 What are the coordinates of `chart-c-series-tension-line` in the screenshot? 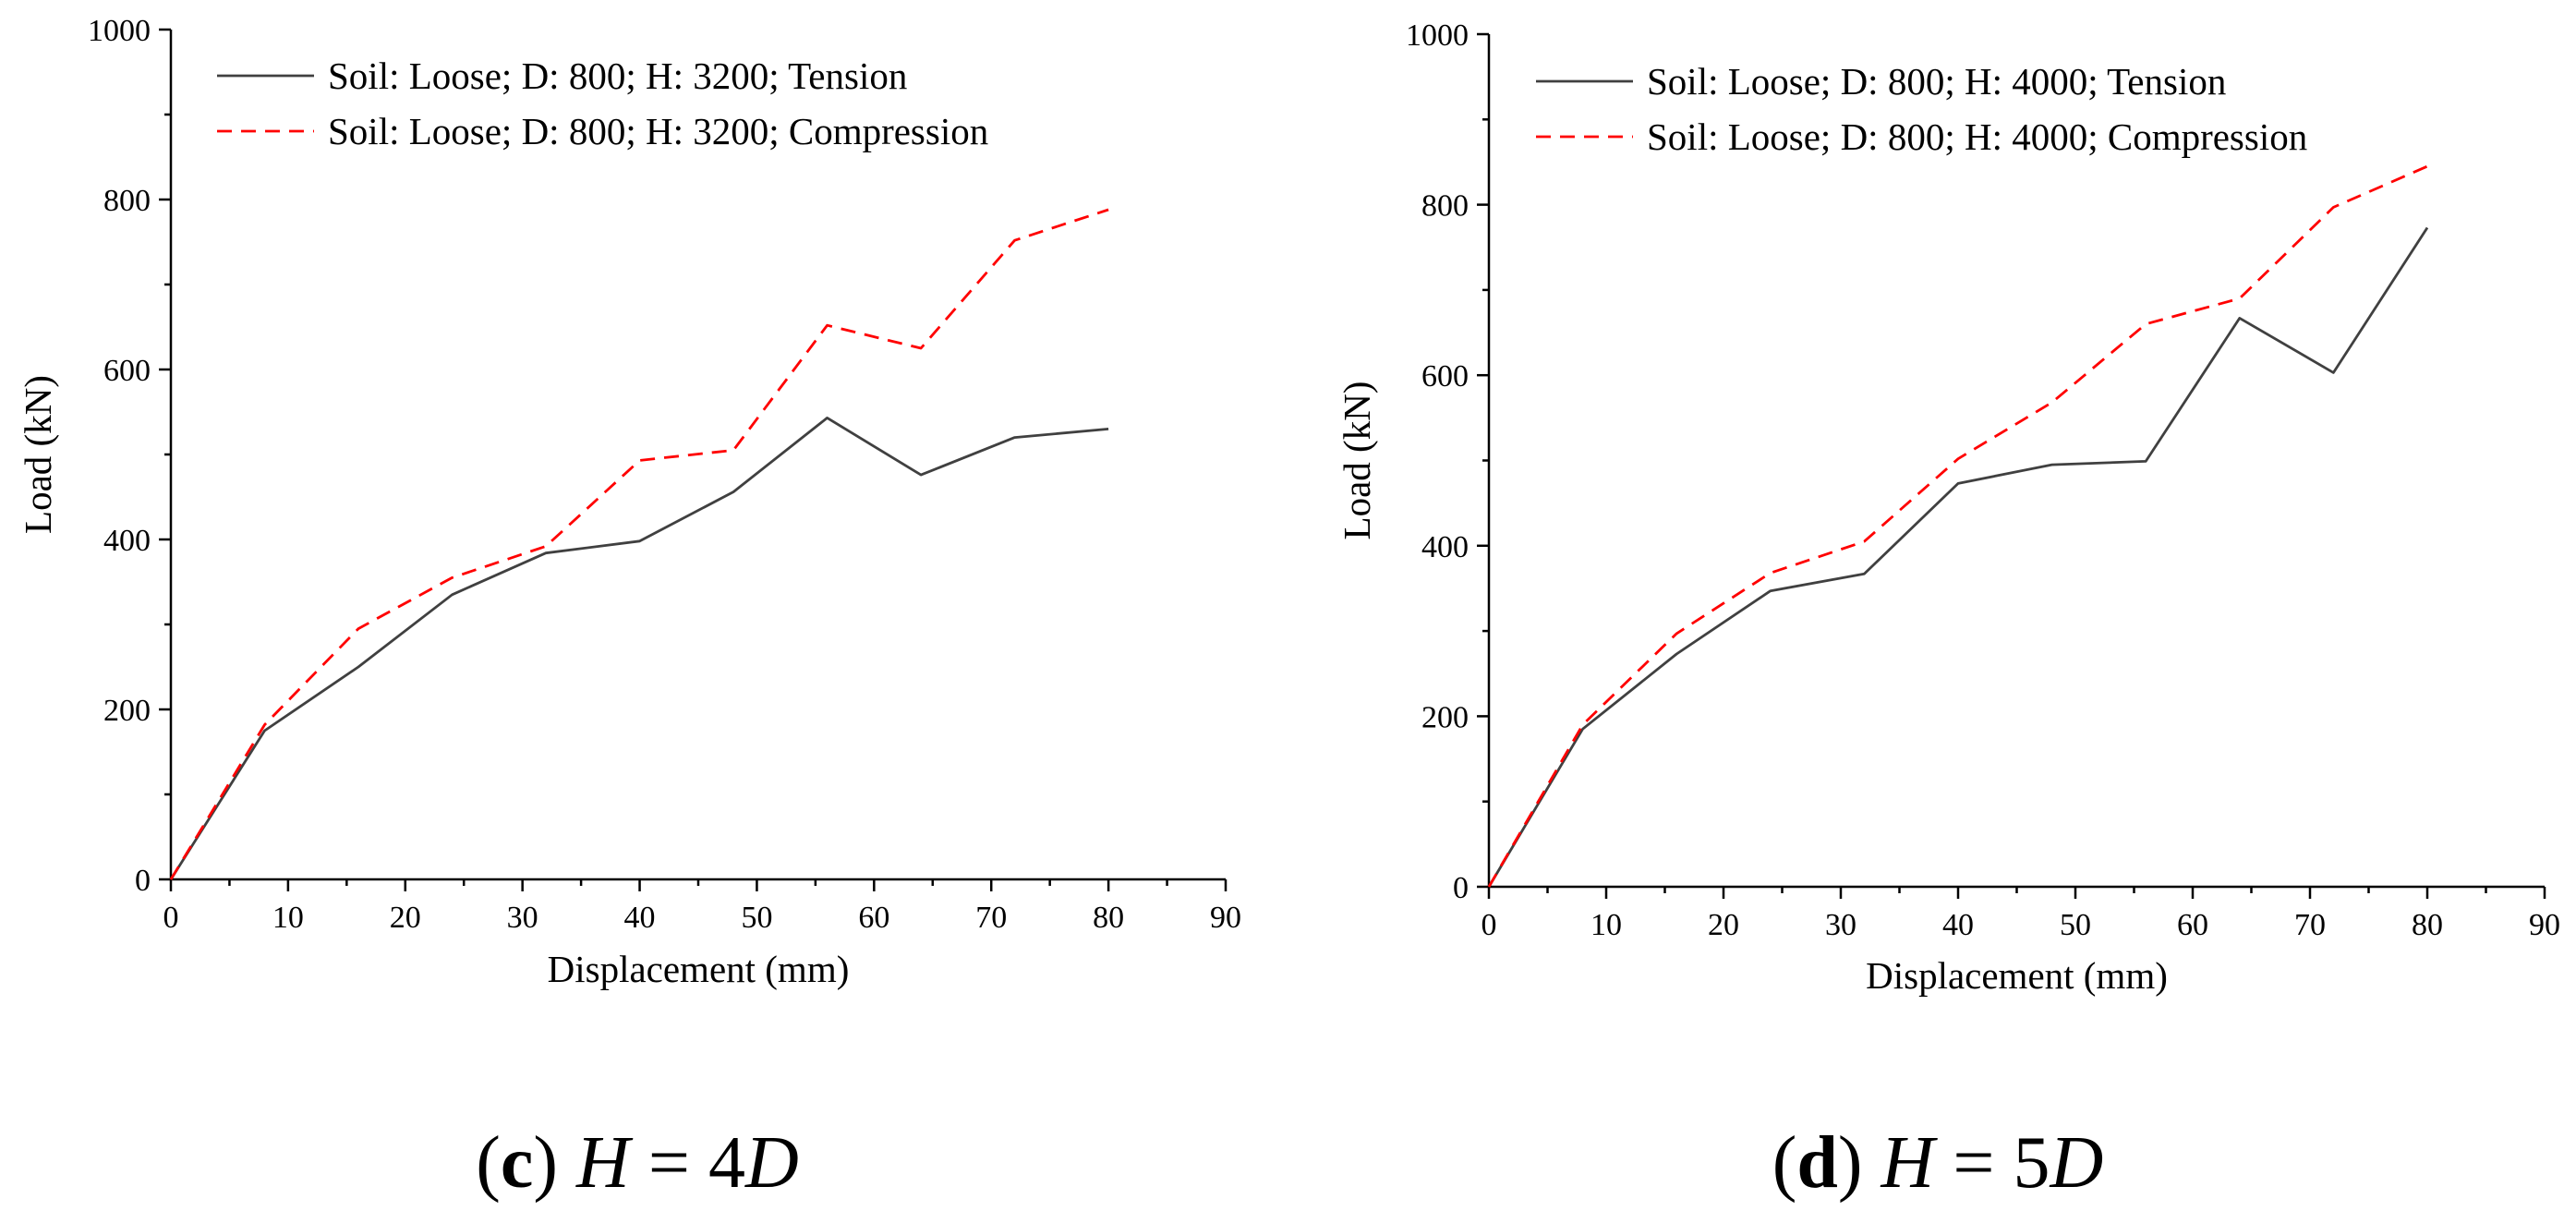 It's located at (639, 648).